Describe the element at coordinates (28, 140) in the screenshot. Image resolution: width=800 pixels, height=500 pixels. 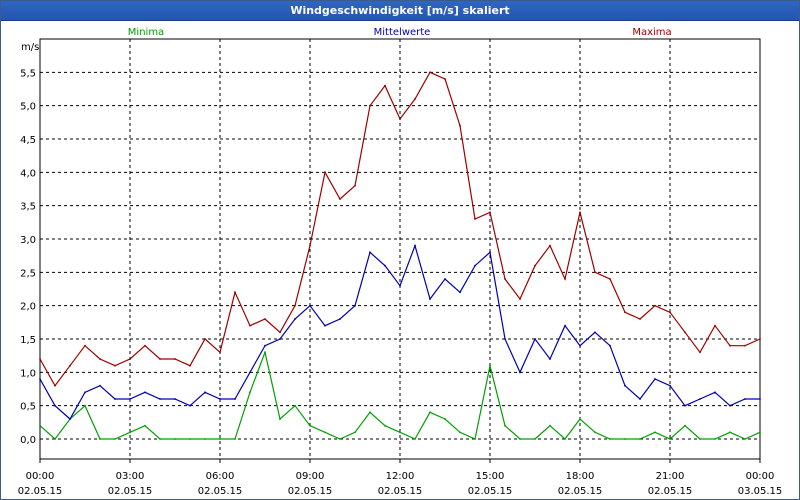
I see `y-tick-label: 4,5` at that location.